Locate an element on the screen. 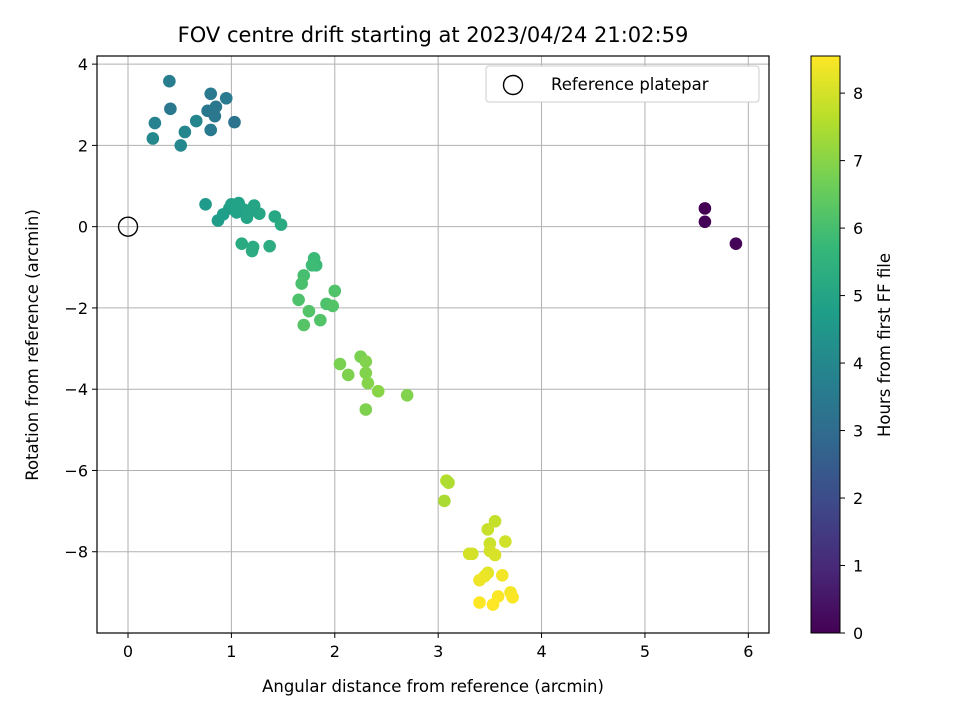  legend: Reference platepar is located at coordinates (622, 84).